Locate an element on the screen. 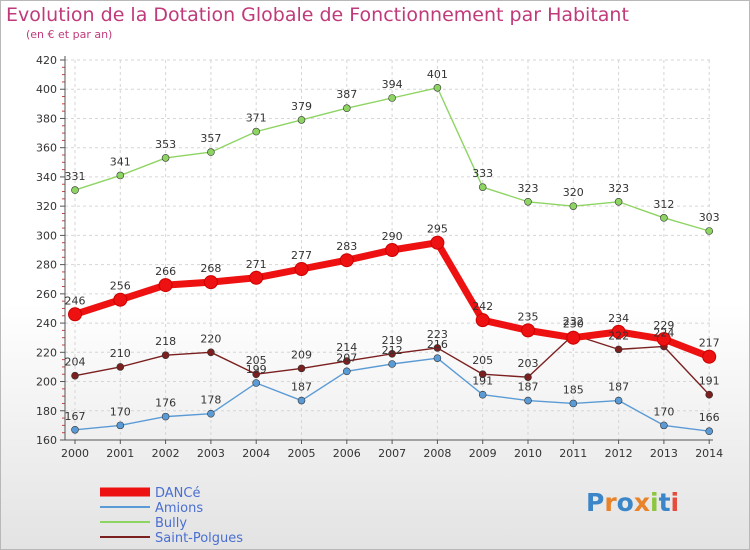 The image size is (750, 550). data-label: 246 is located at coordinates (75, 300).